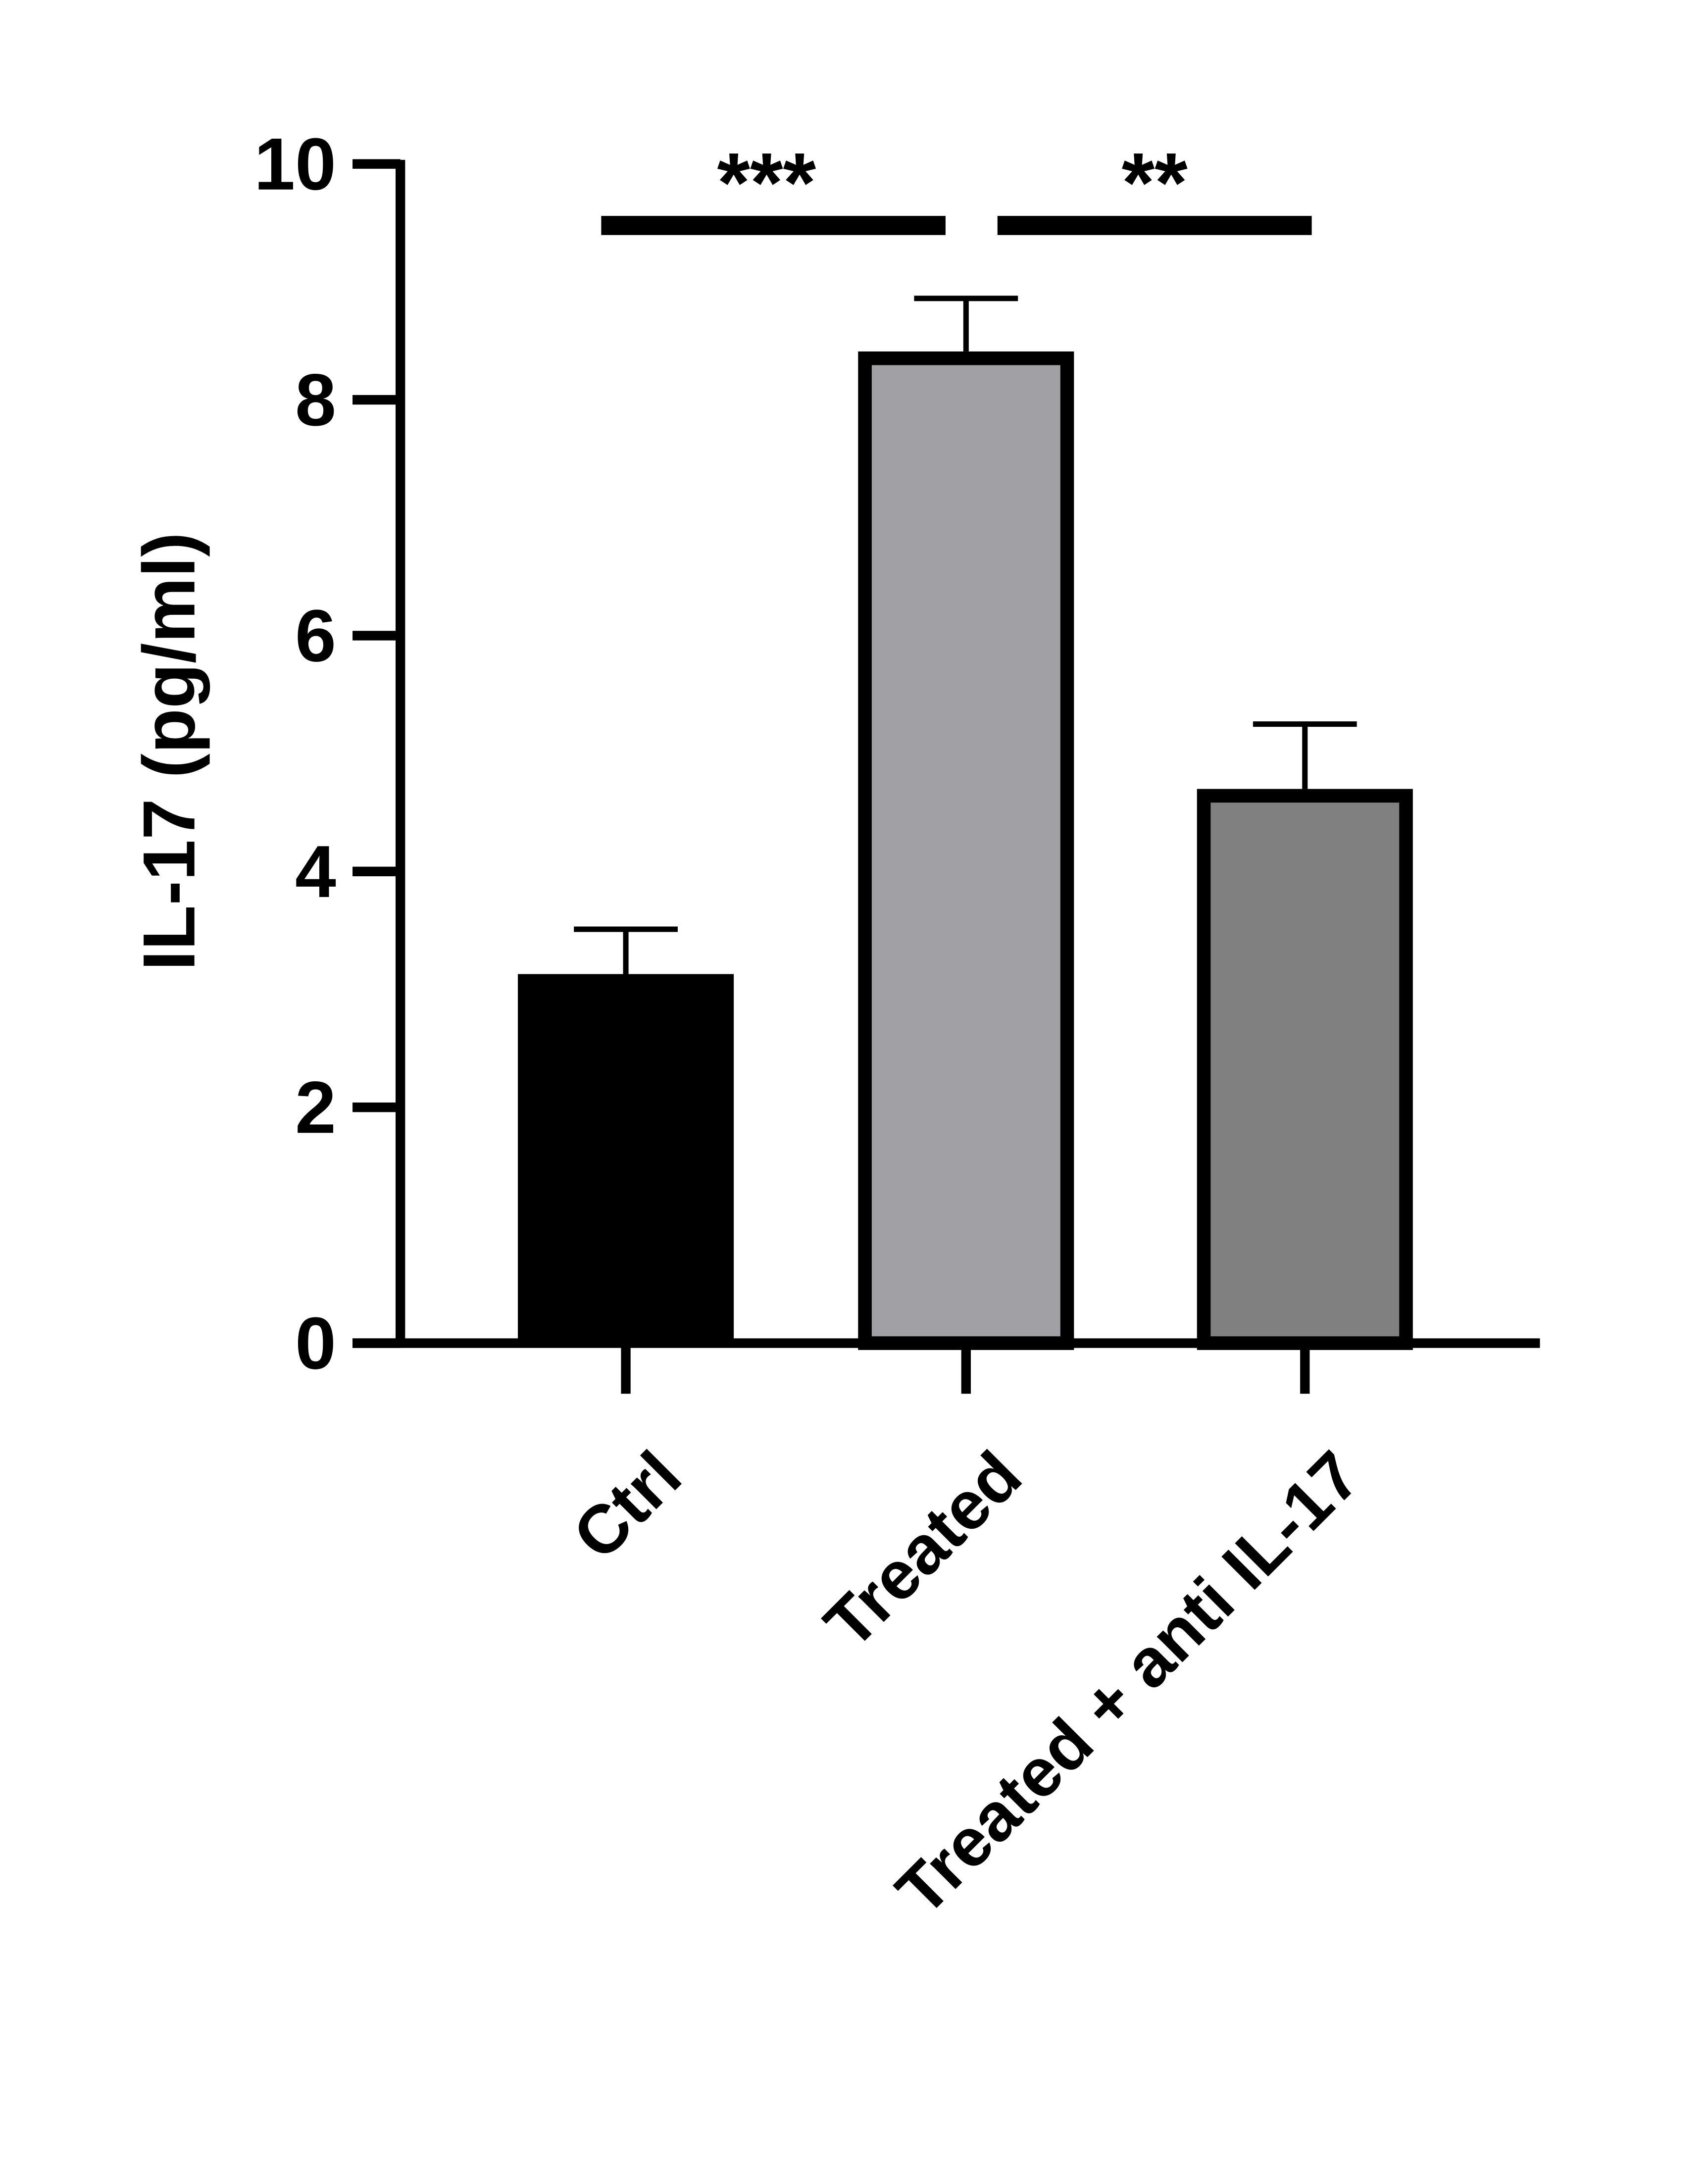 The image size is (1708, 2158). I want to click on y-tick-label: 8, so click(315, 399).